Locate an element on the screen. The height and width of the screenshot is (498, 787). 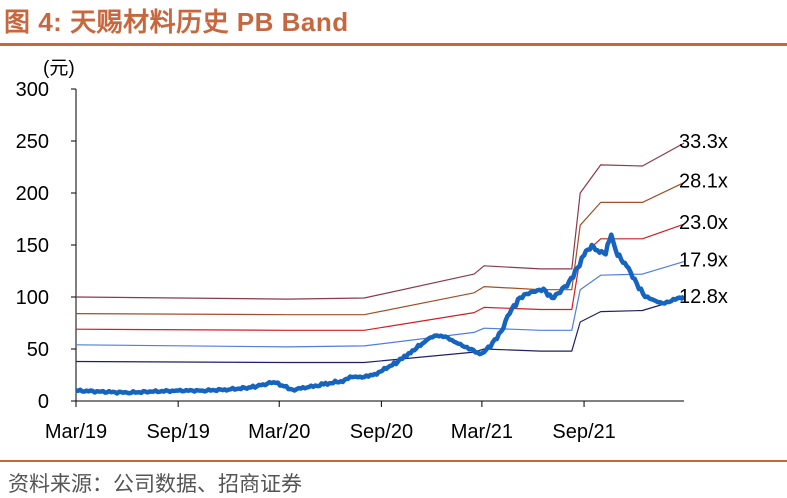
x-tick-label: Mar/20 is located at coordinates (279, 432).